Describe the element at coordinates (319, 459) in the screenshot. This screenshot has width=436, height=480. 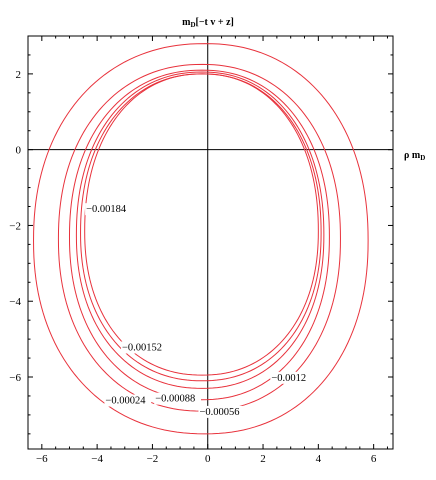
I see `x-tick-label: 4` at that location.